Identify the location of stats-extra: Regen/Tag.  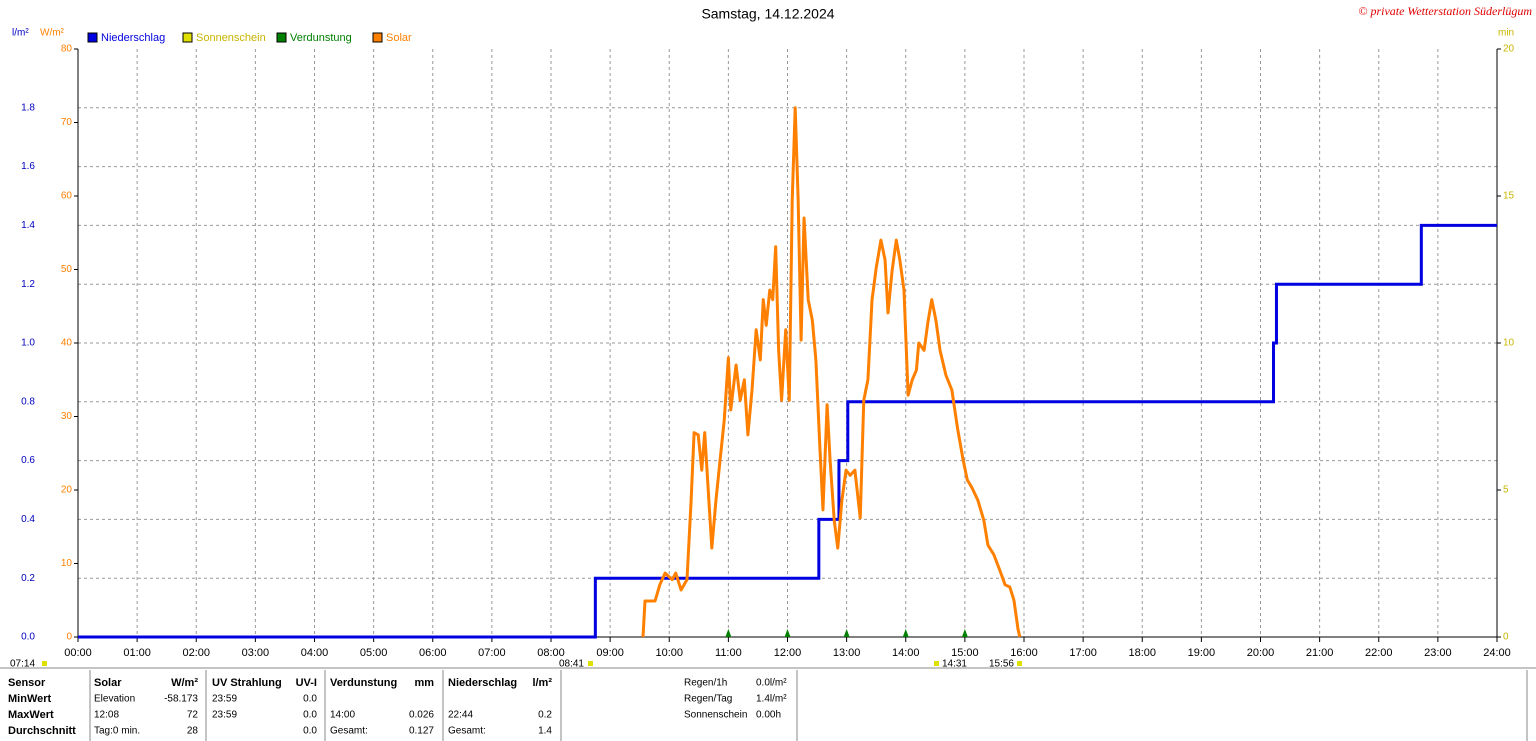
(708, 699).